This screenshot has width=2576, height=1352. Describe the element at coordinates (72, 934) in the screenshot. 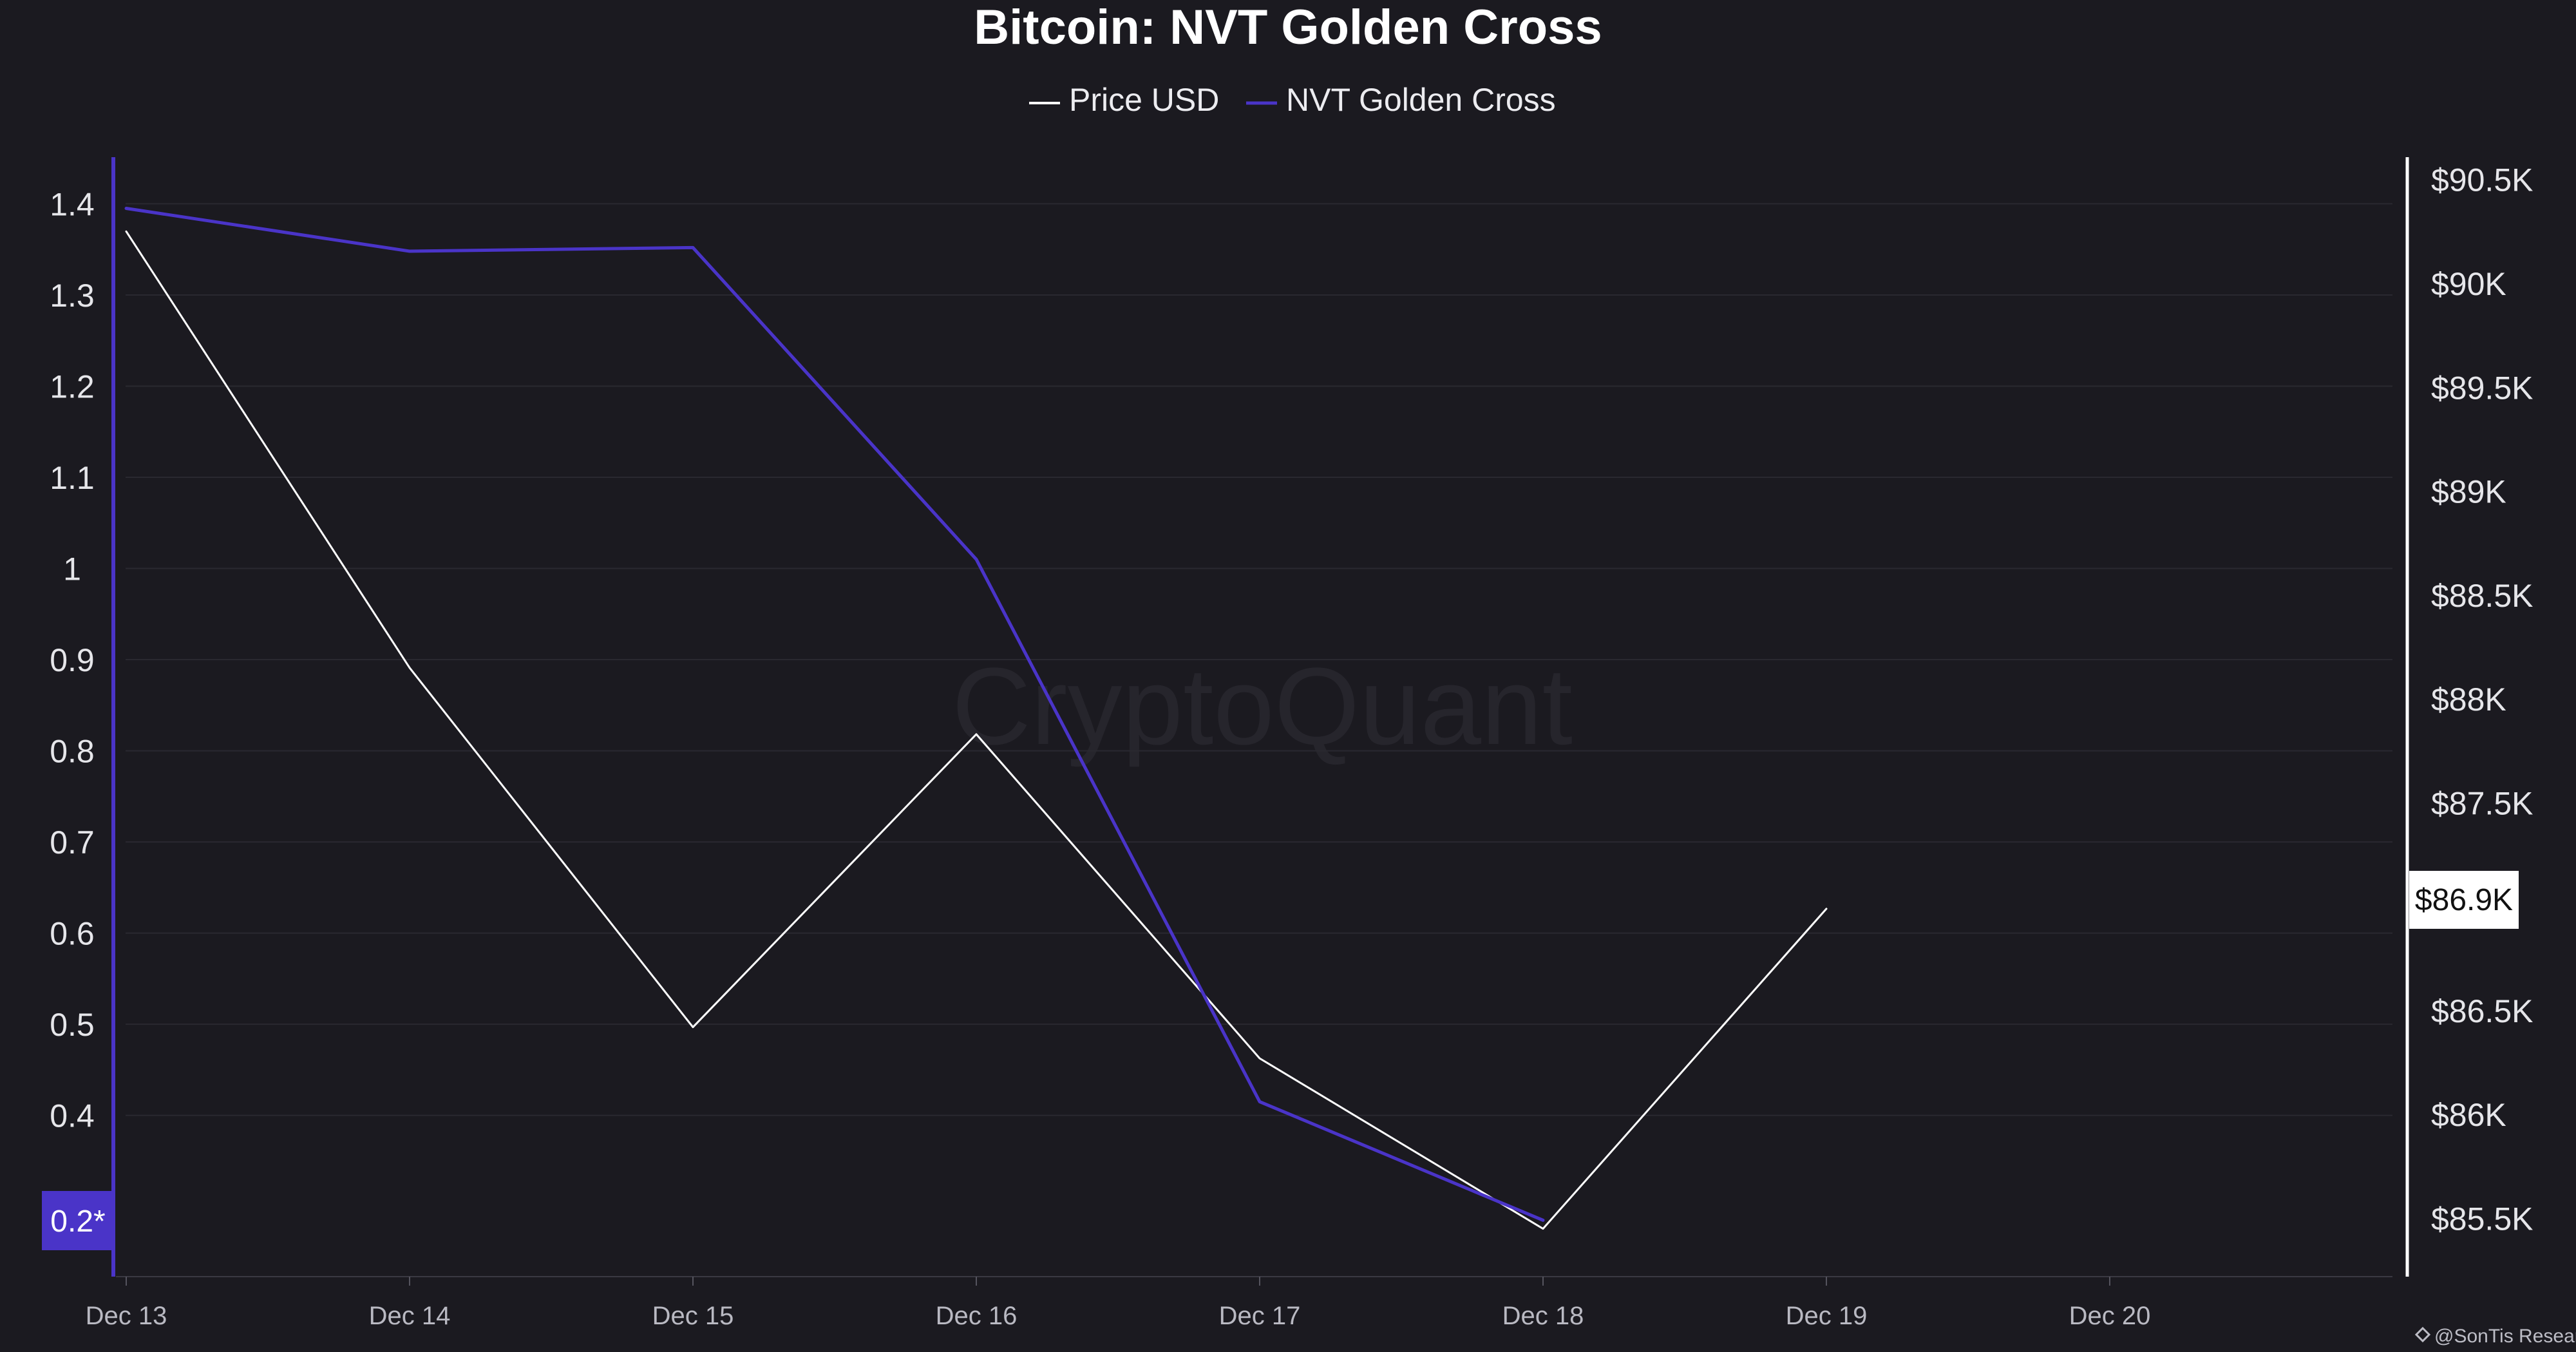

I see `y-left-tick-8: 0.6` at that location.